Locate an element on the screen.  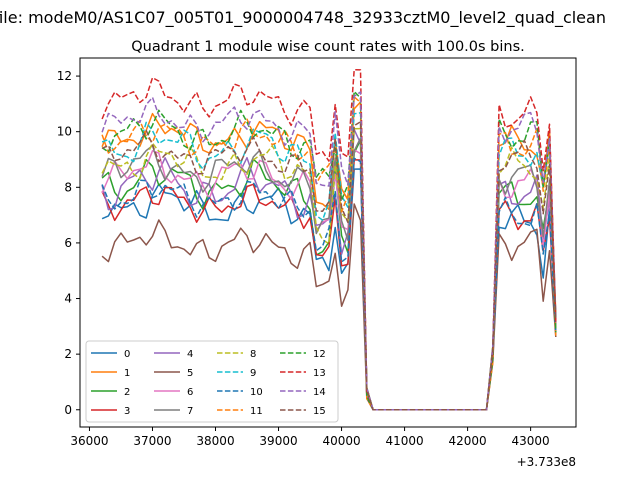
y-tick-label: 8 is located at coordinates (68, 187).